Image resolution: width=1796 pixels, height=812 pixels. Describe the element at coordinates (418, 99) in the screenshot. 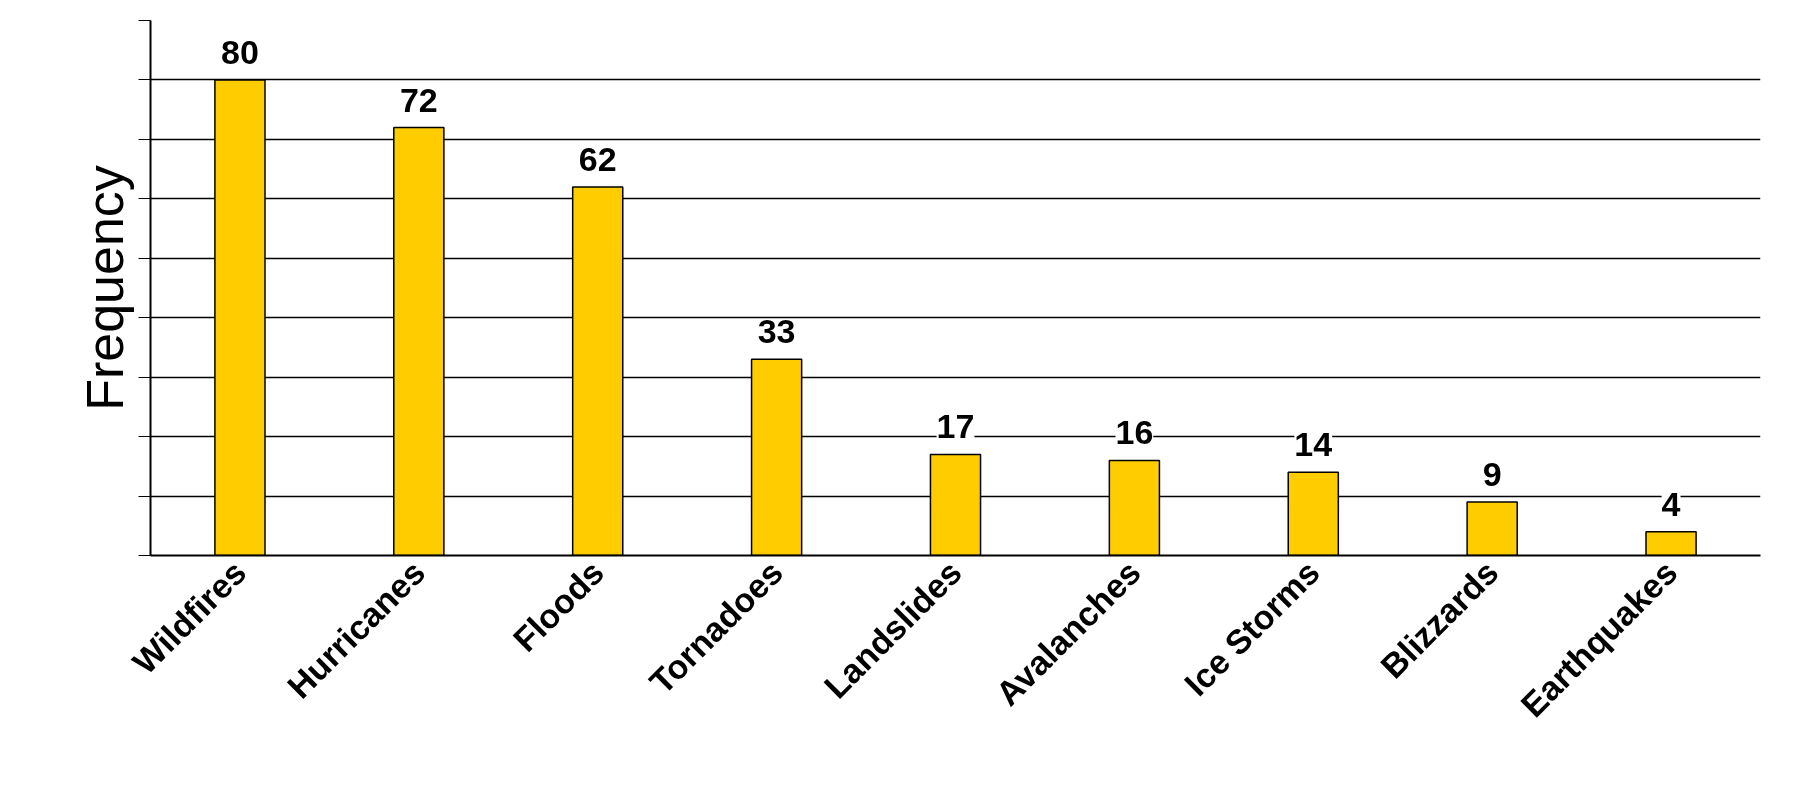

I see `data-label: 72` at that location.